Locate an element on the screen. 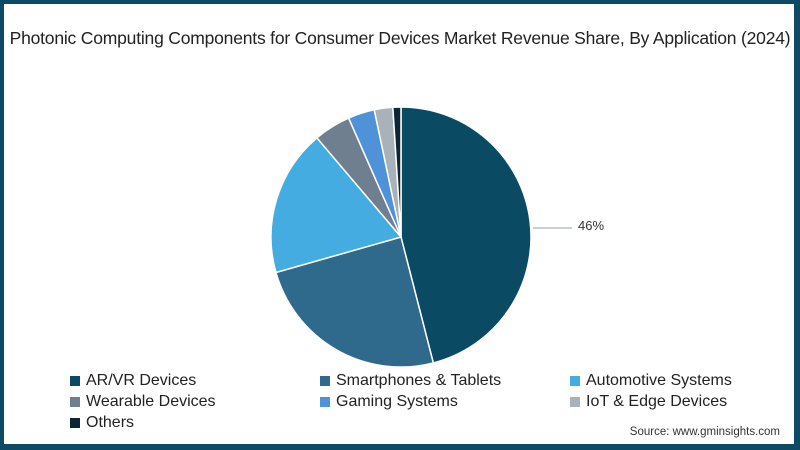 The height and width of the screenshot is (450, 800). legend-item: Wearable Devices is located at coordinates (143, 402).